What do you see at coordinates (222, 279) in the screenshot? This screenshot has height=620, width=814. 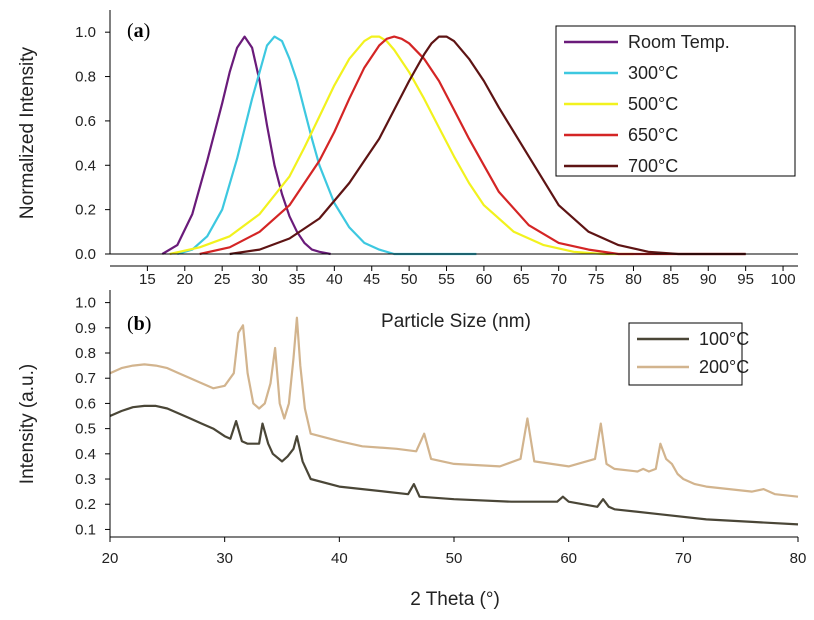 I see `x-tick-label: 25` at bounding box center [222, 279].